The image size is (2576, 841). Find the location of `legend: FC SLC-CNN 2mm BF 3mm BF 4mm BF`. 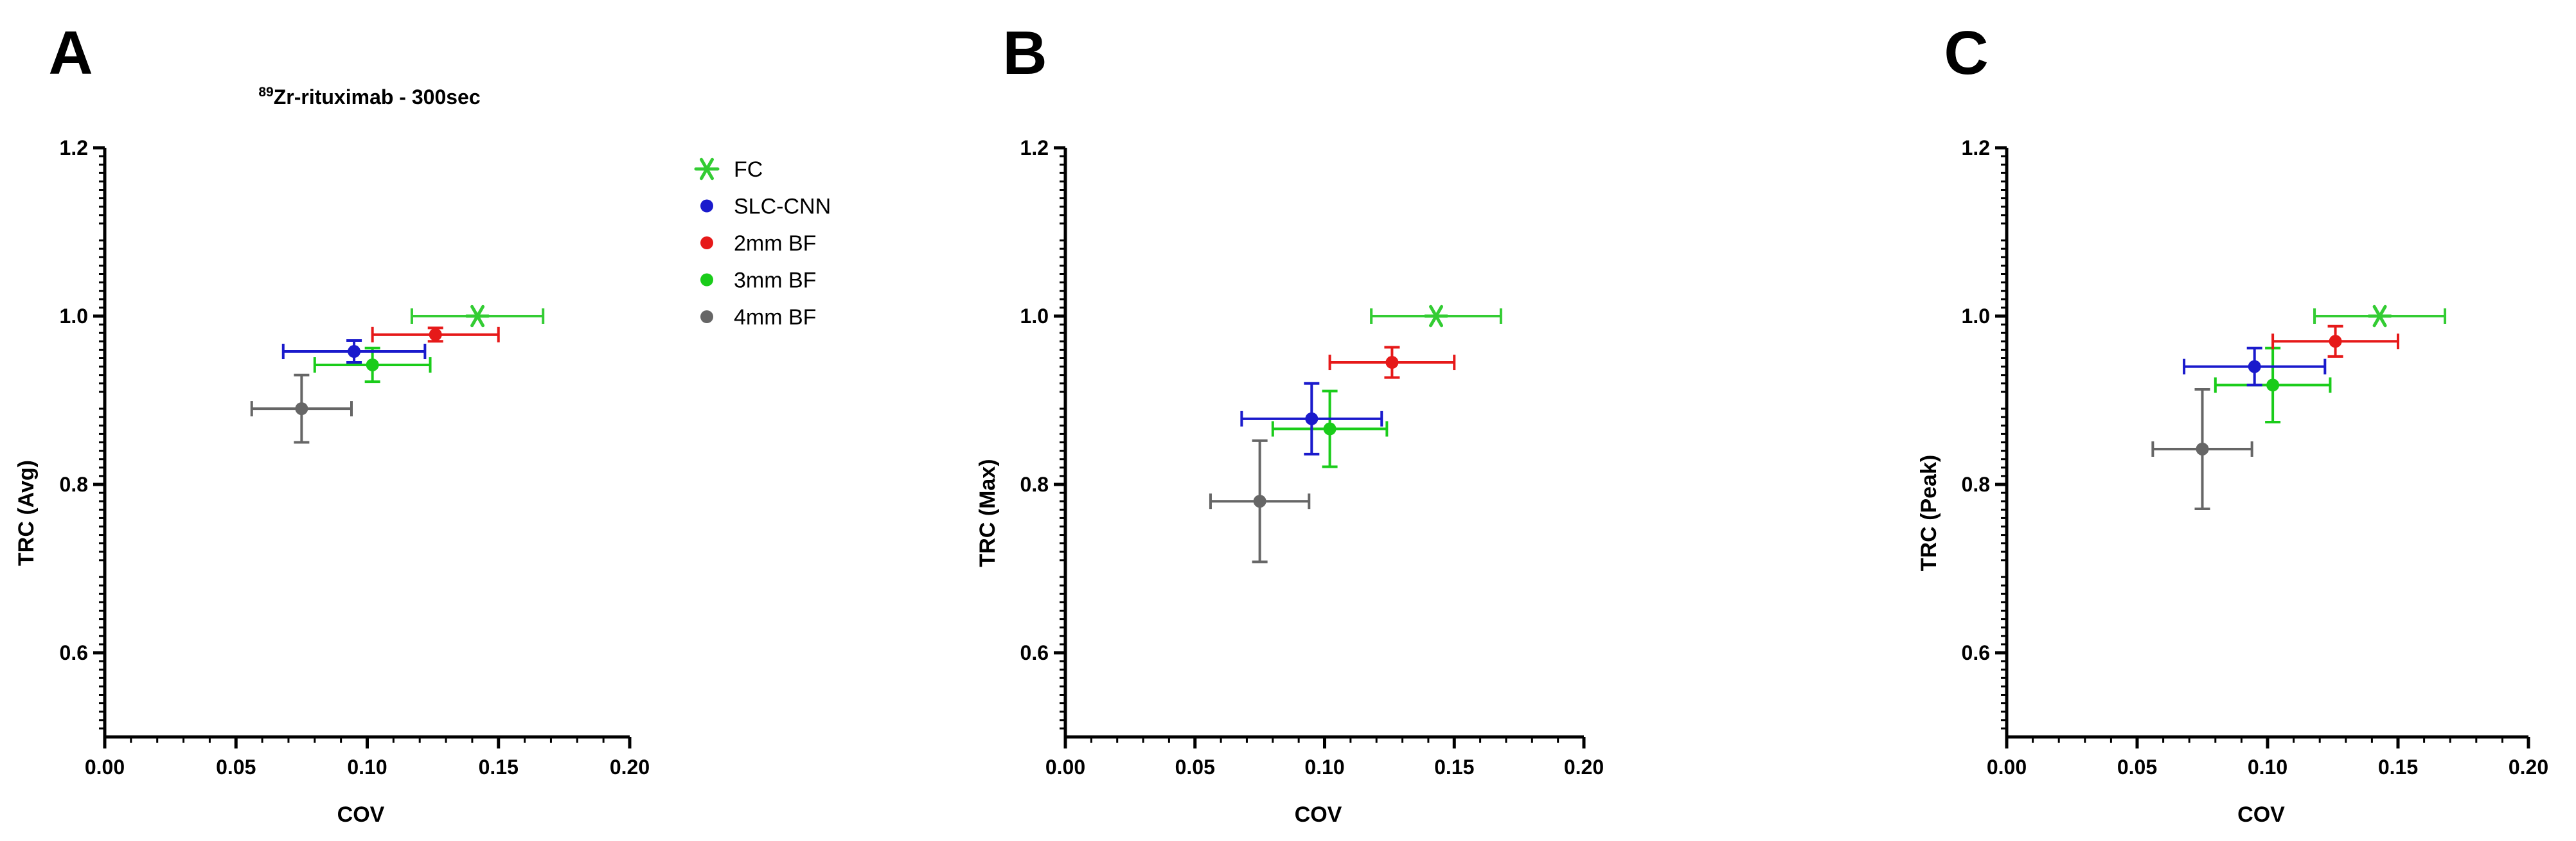

legend: FC SLC-CNN 2mm BF 3mm BF 4mm BF is located at coordinates (762, 243).